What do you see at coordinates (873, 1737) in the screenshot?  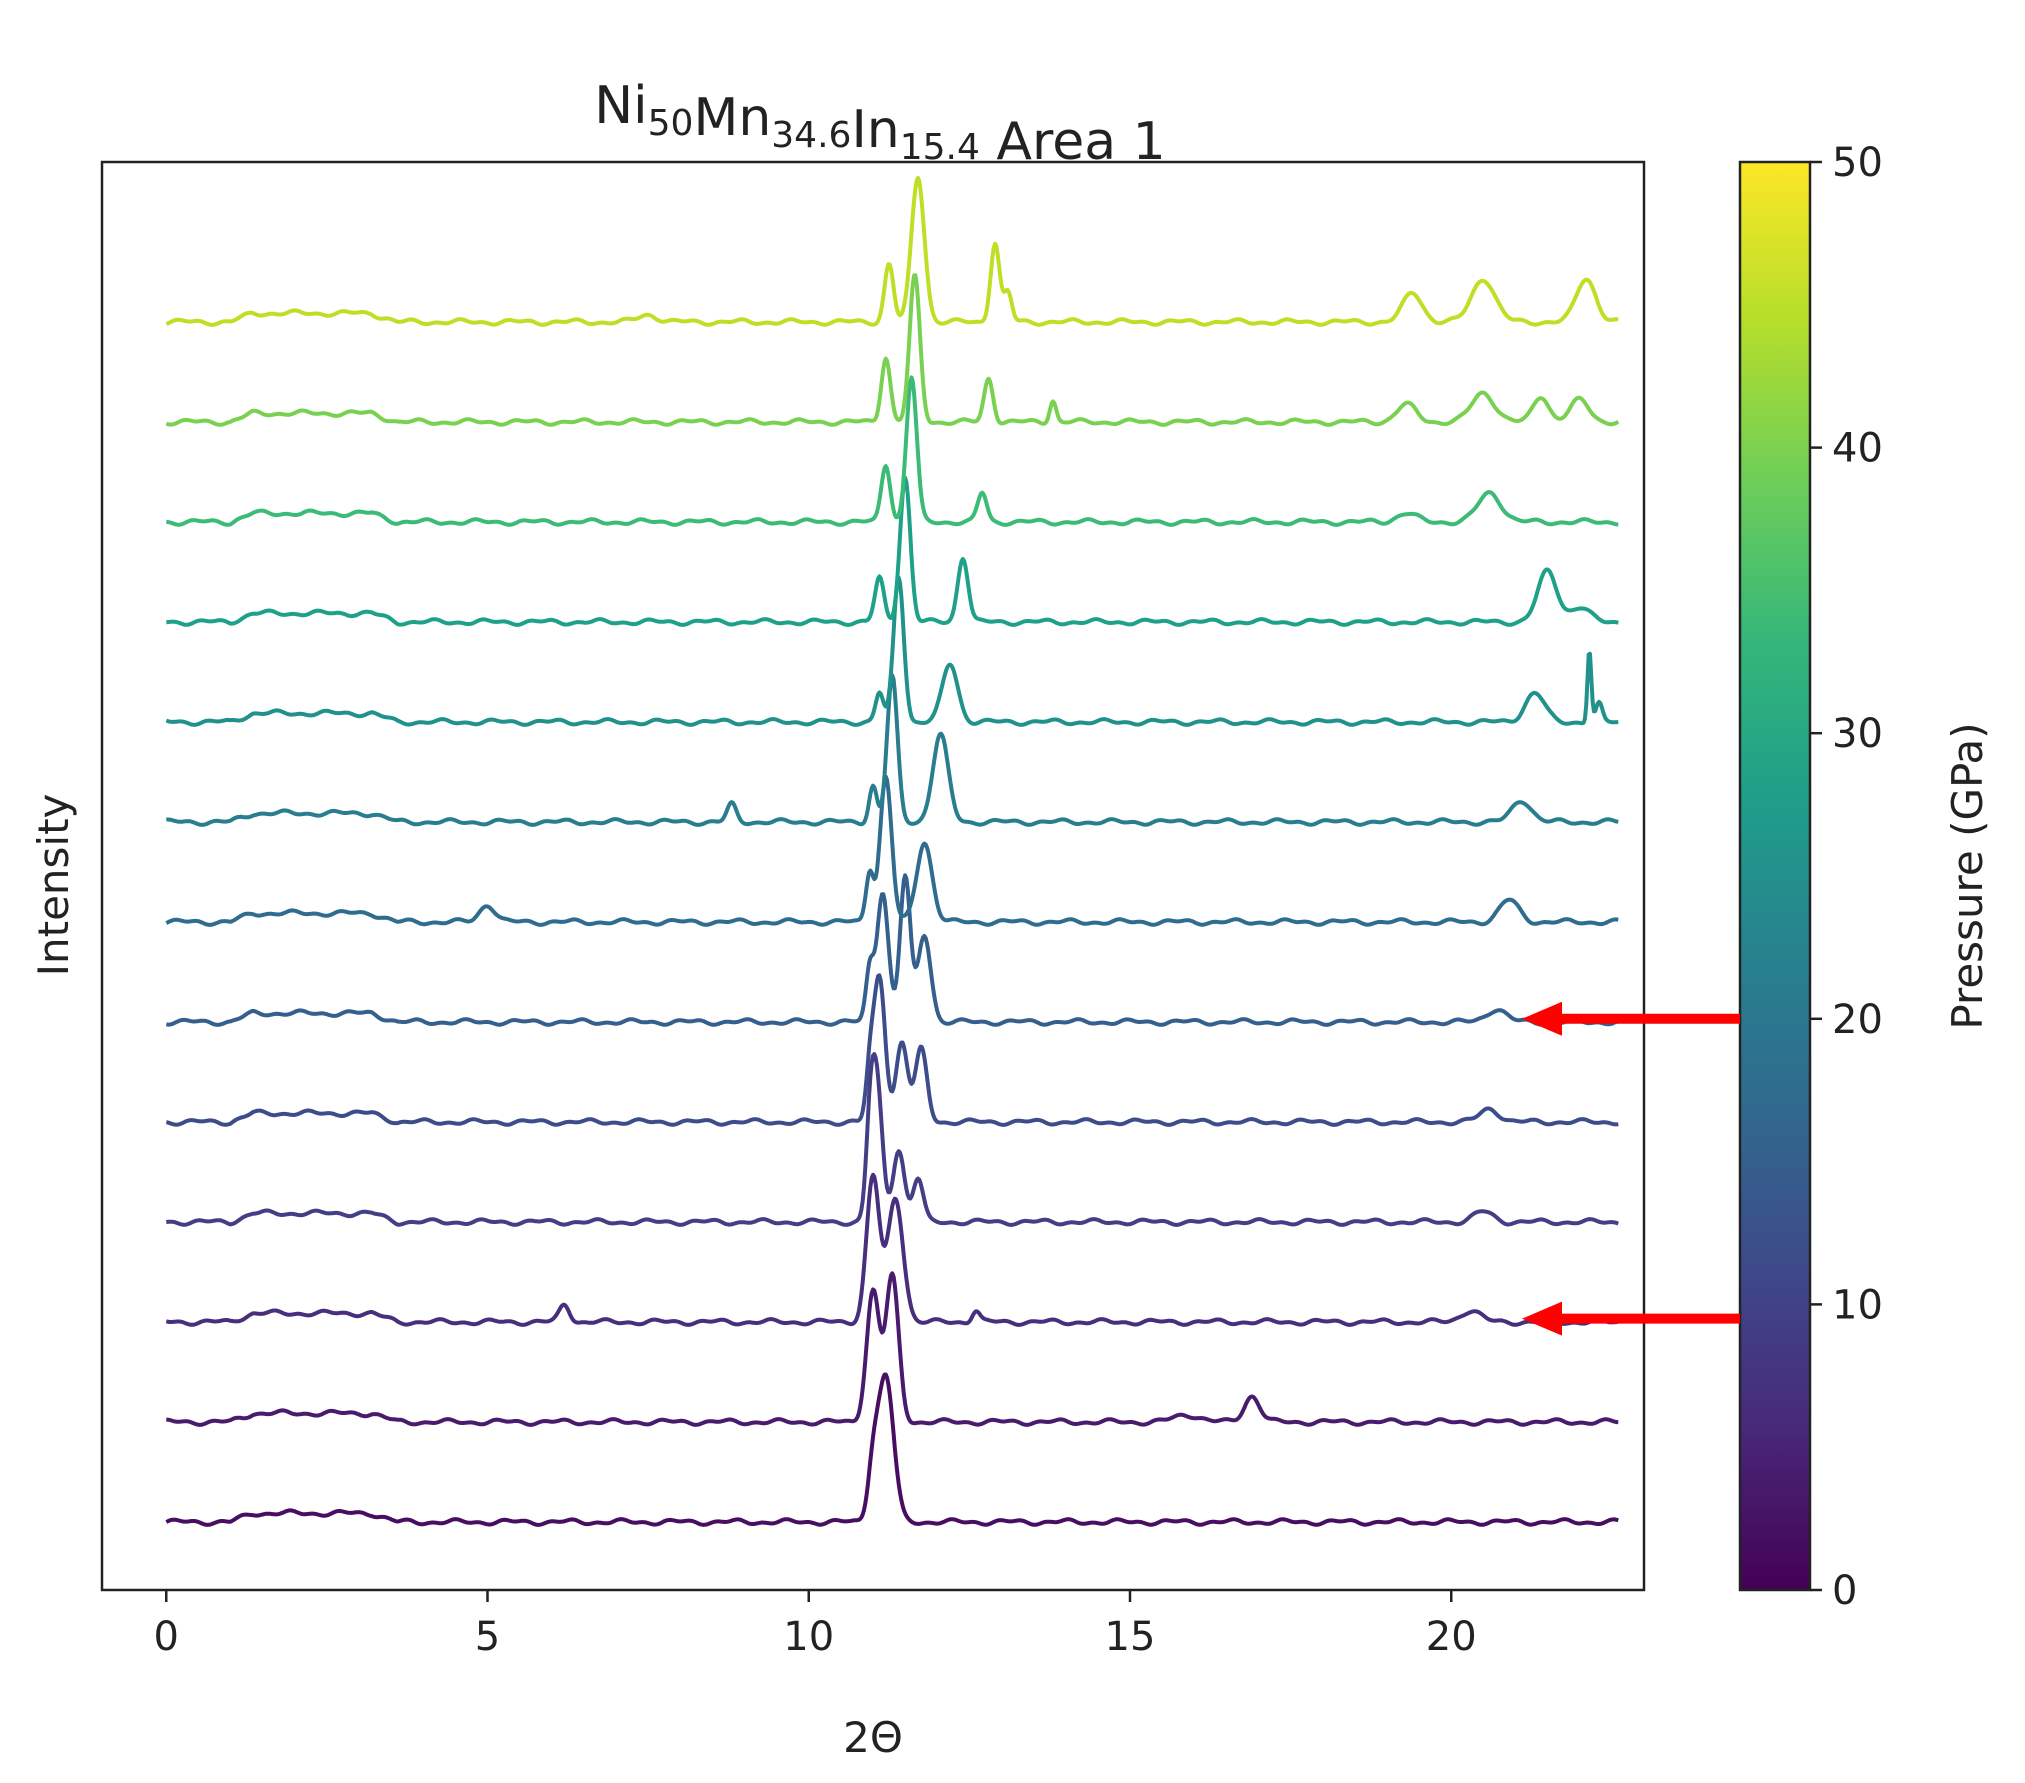 I see `x-axis-label: 2Θ` at bounding box center [873, 1737].